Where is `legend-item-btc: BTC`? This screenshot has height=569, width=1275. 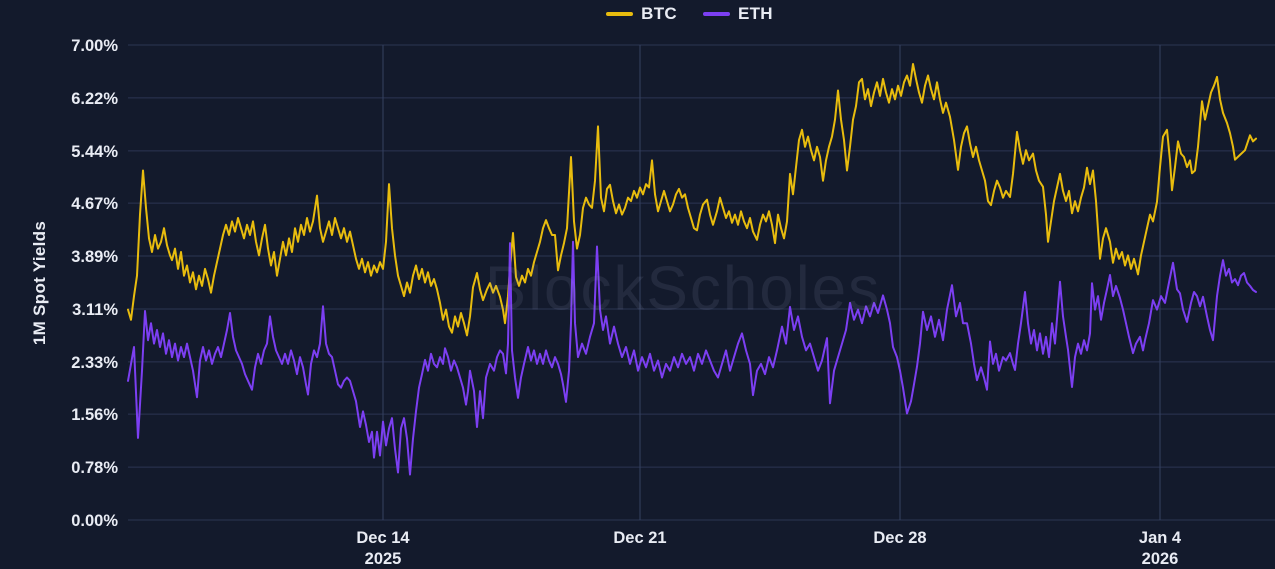 legend-item-btc: BTC is located at coordinates (641, 14).